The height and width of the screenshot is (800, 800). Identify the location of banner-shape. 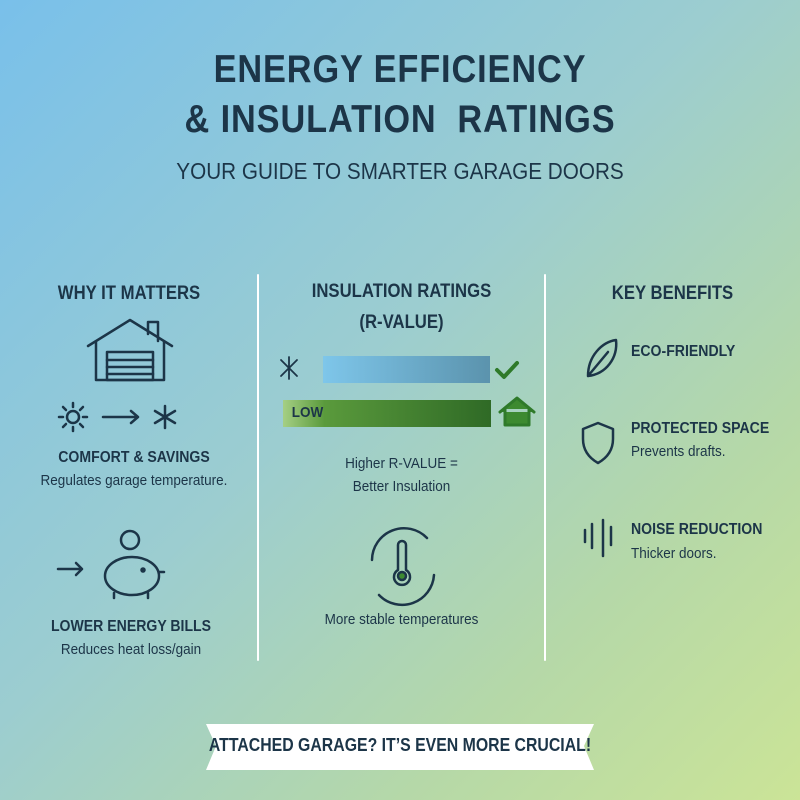
(400, 747).